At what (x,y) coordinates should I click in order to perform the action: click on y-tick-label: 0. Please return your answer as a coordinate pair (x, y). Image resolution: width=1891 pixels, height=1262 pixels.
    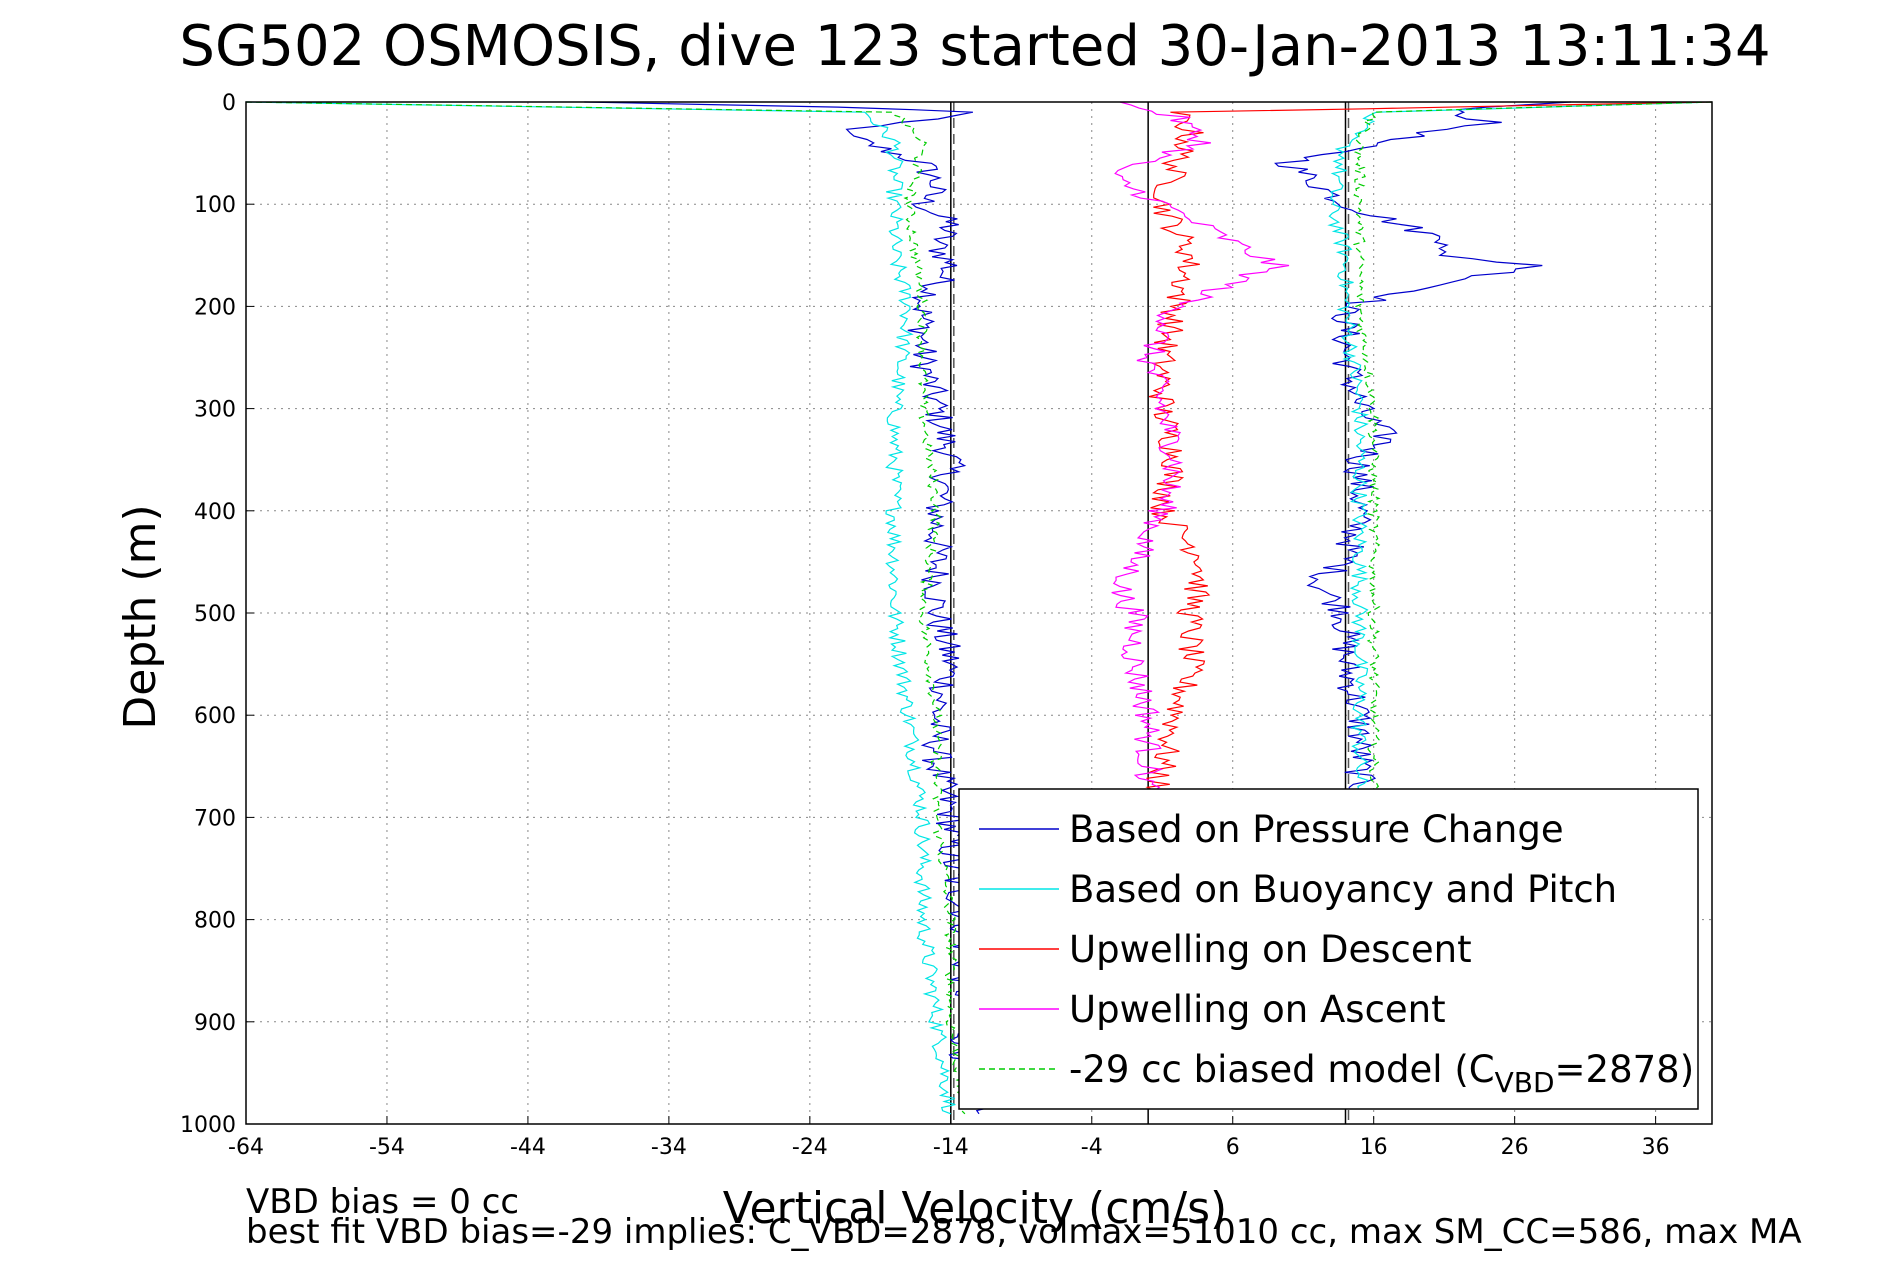
    Looking at the image, I should click on (229, 103).